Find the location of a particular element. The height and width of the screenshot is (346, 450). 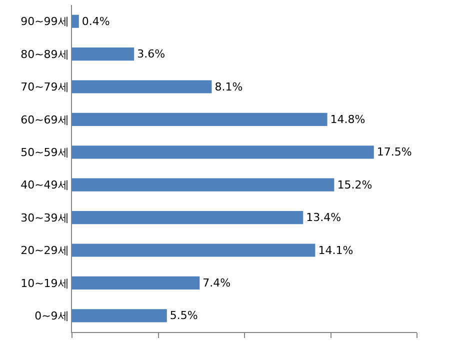

data-label: 0.4% is located at coordinates (96, 21).